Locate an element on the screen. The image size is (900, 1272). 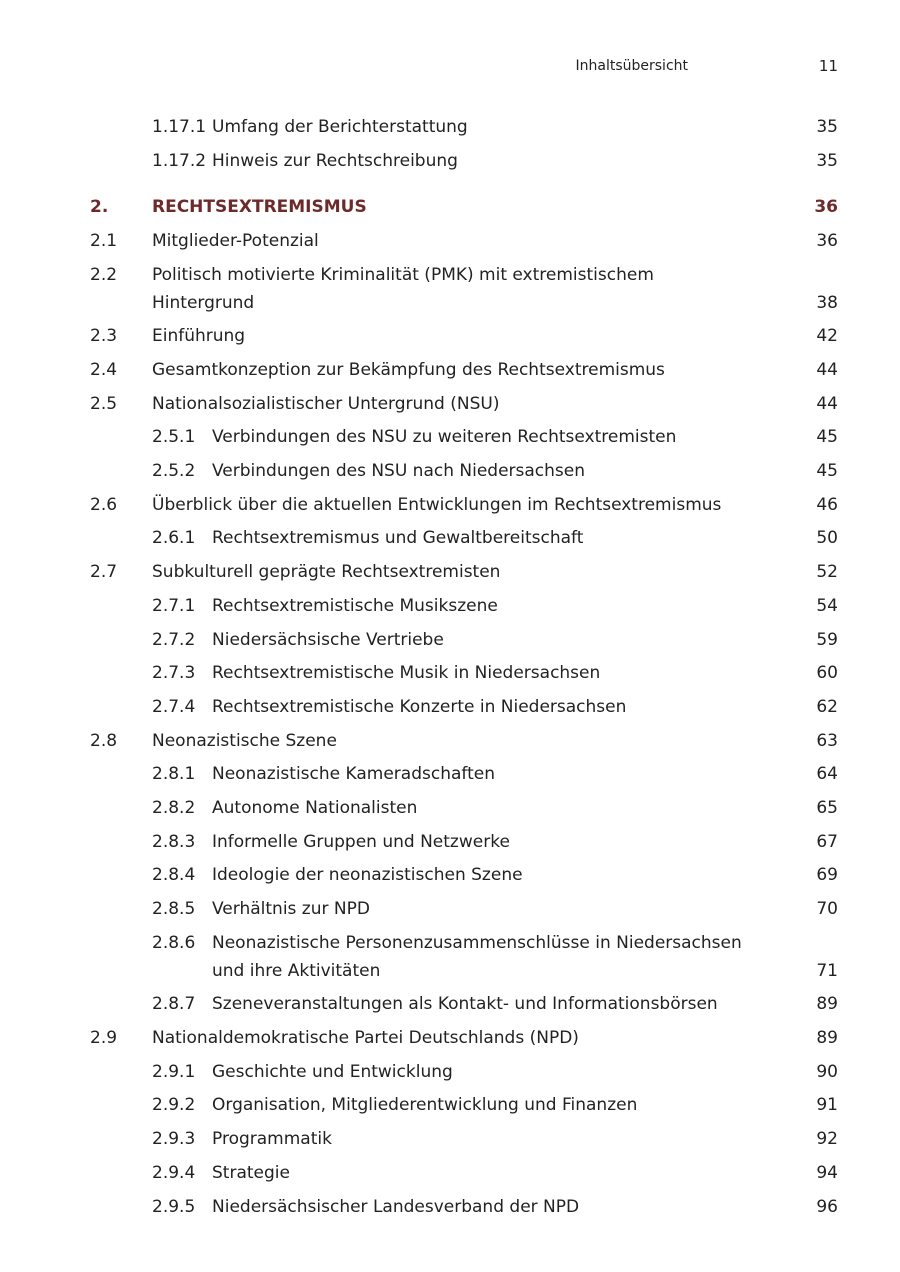
toc-entry-number: 2.8.2 is located at coordinates (174, 808).